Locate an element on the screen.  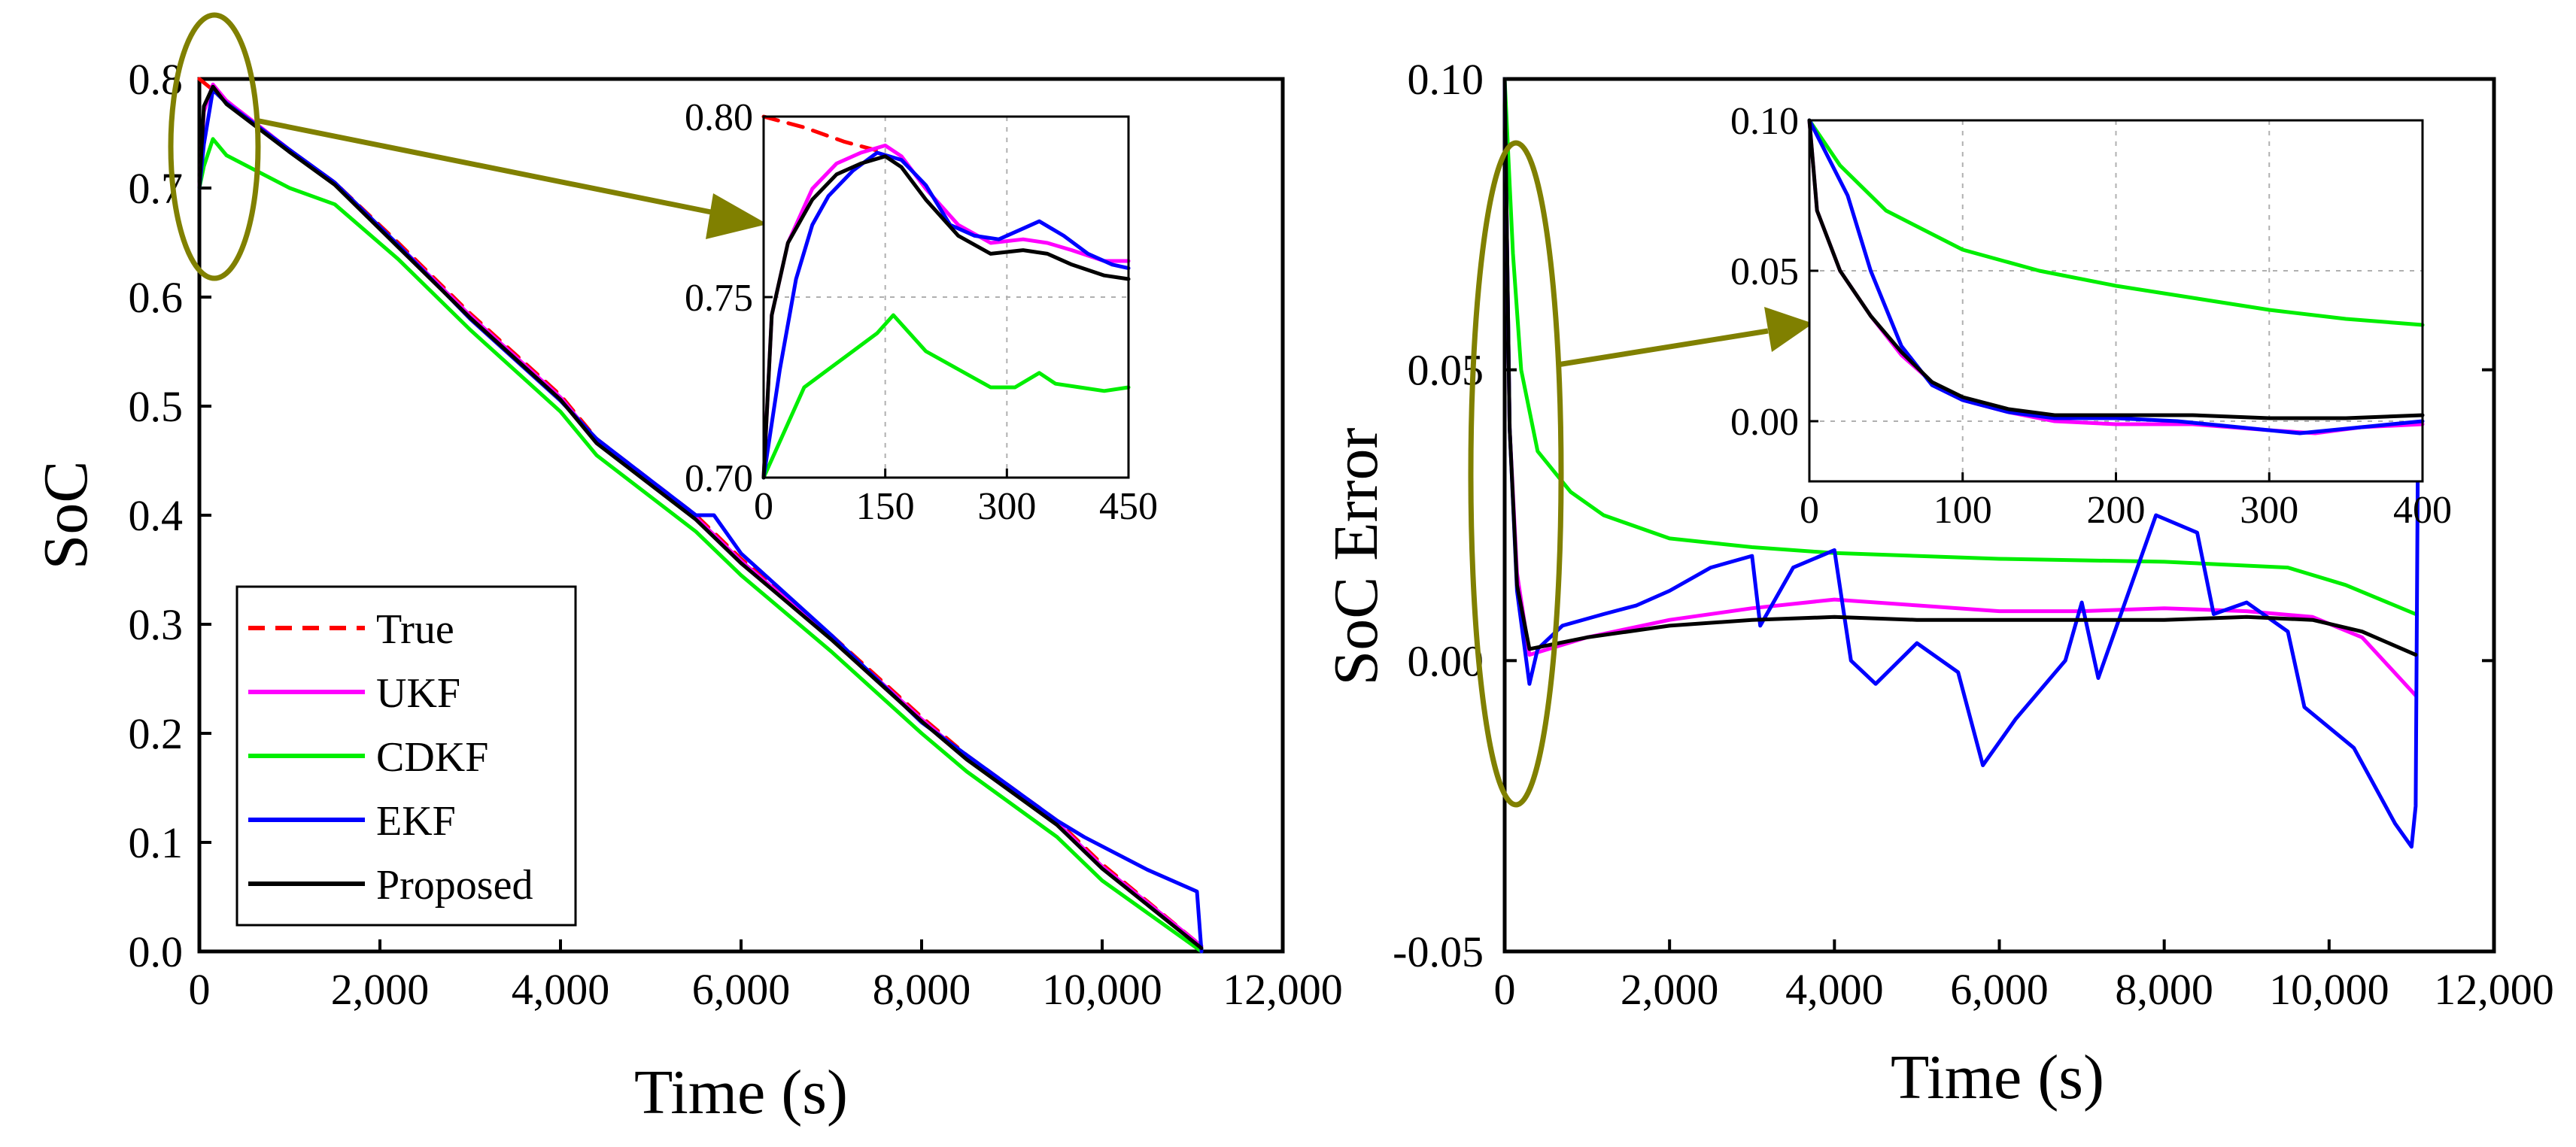
soc-zoom-arrowhead is located at coordinates (737, 216).